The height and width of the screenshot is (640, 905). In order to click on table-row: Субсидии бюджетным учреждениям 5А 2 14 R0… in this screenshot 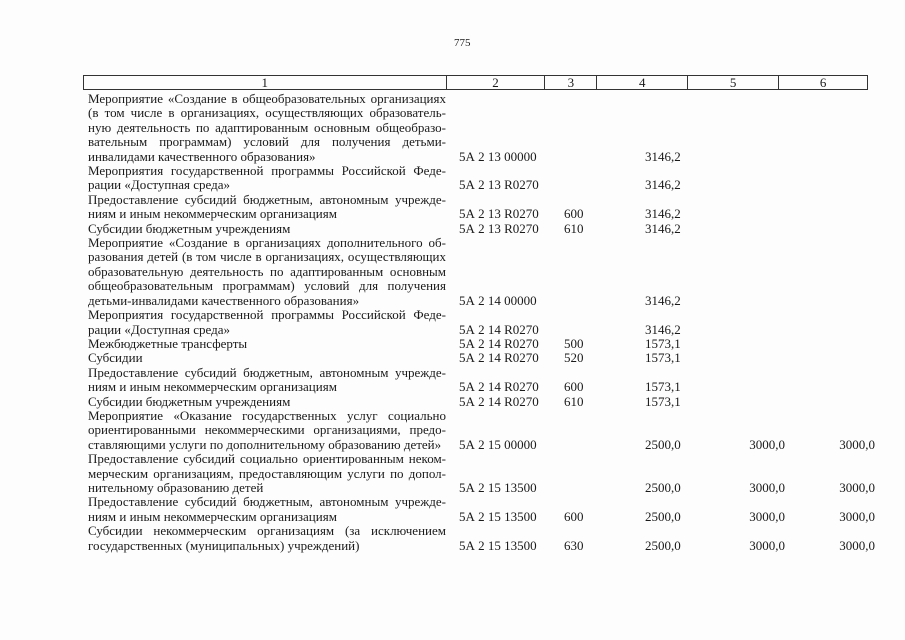, I will do `click(481, 401)`.